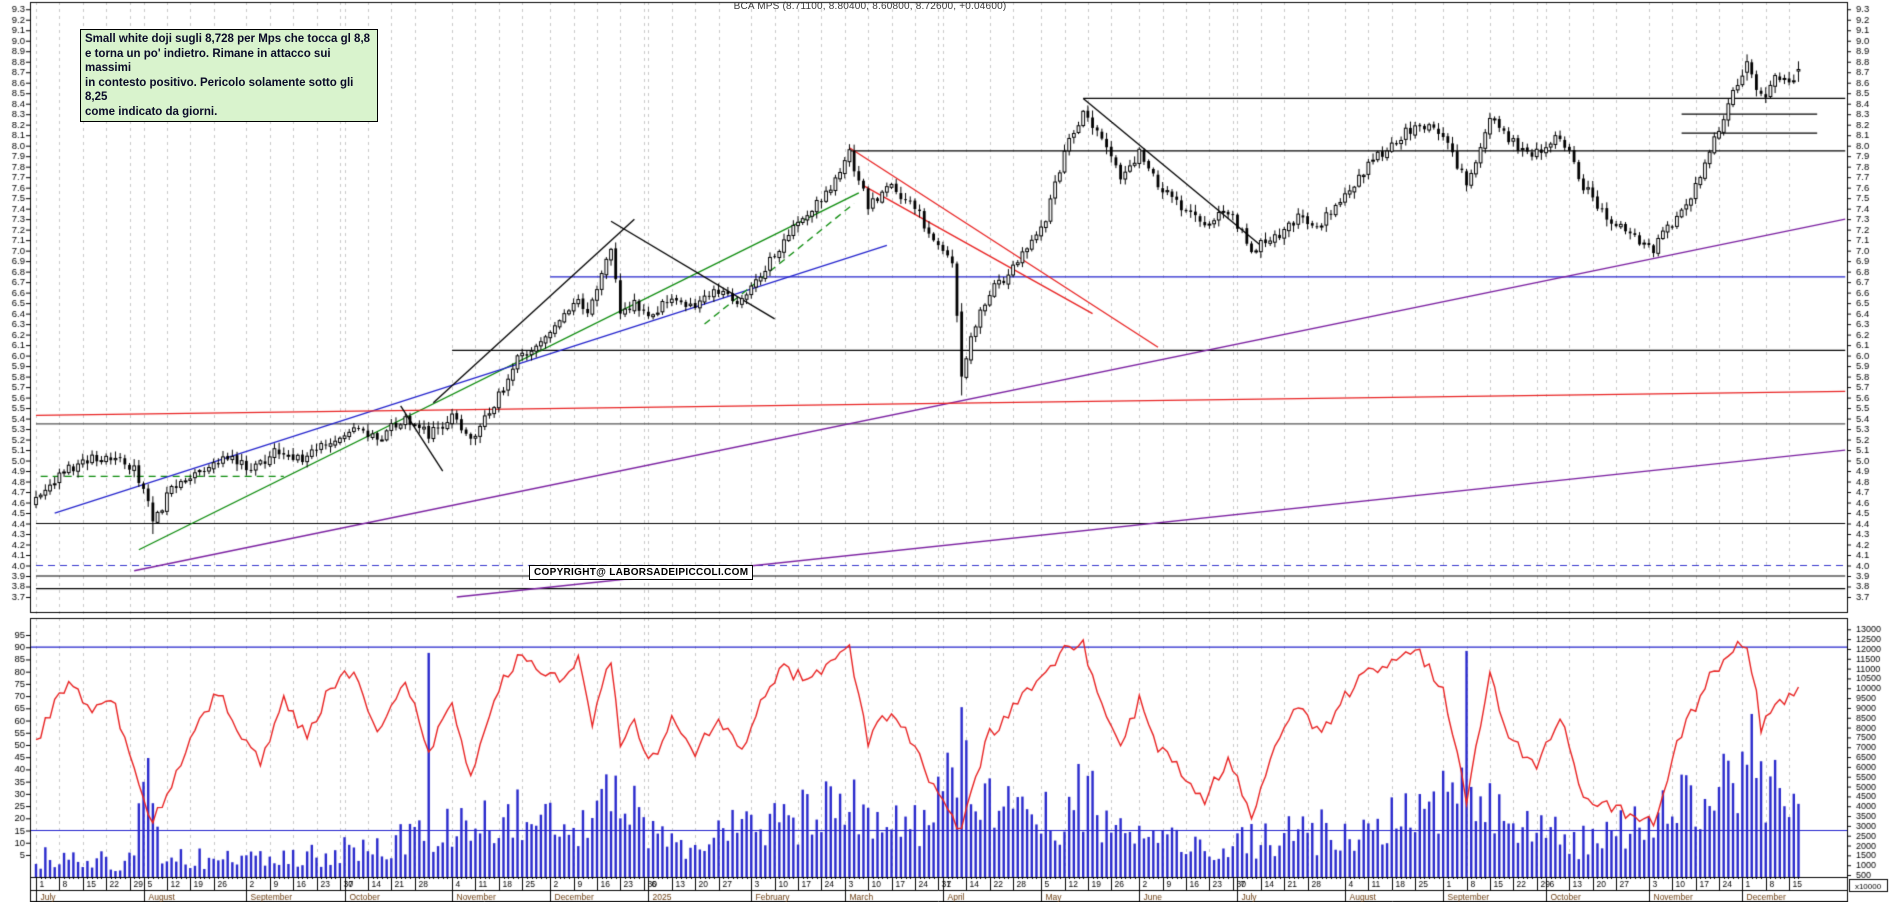 The height and width of the screenshot is (902, 1890). I want to click on annotation-line: come indicato da giorni., so click(151, 111).